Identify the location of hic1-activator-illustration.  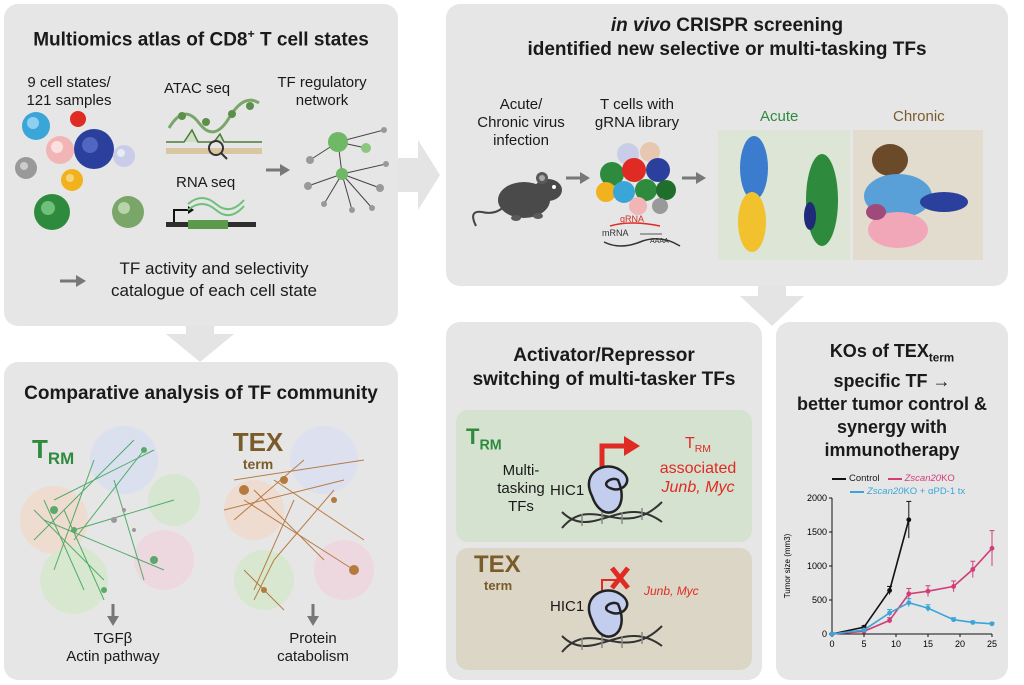
(612, 482).